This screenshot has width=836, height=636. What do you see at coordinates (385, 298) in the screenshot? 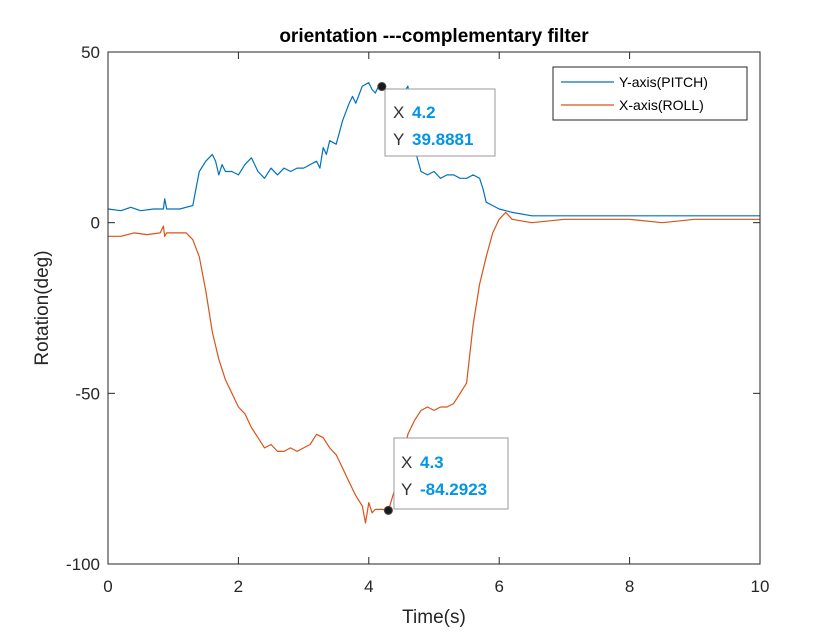
I see `datatip-markers` at bounding box center [385, 298].